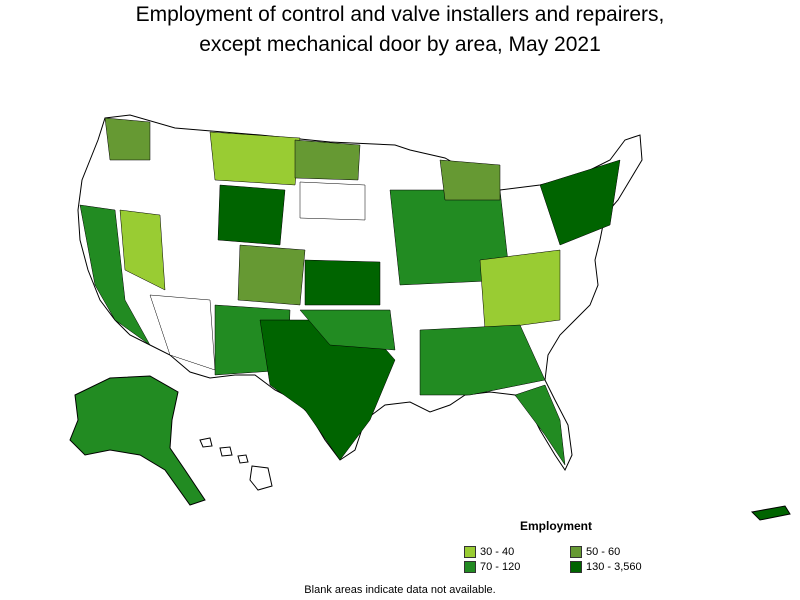 Image resolution: width=800 pixels, height=600 pixels. Describe the element at coordinates (482, 360) in the screenshot. I see `region-southeast` at that location.